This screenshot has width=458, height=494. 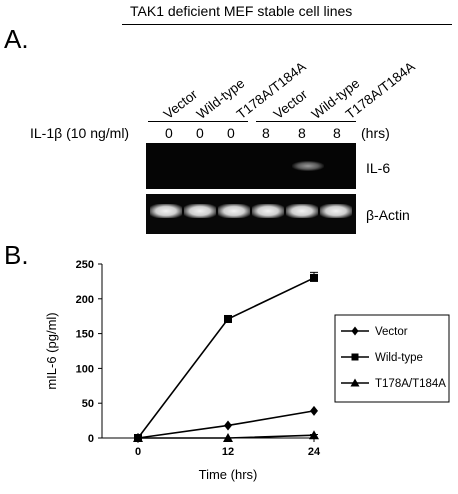 What do you see at coordinates (198, 121) in the screenshot?
I see `treatment-group-rule-0h` at bounding box center [198, 121].